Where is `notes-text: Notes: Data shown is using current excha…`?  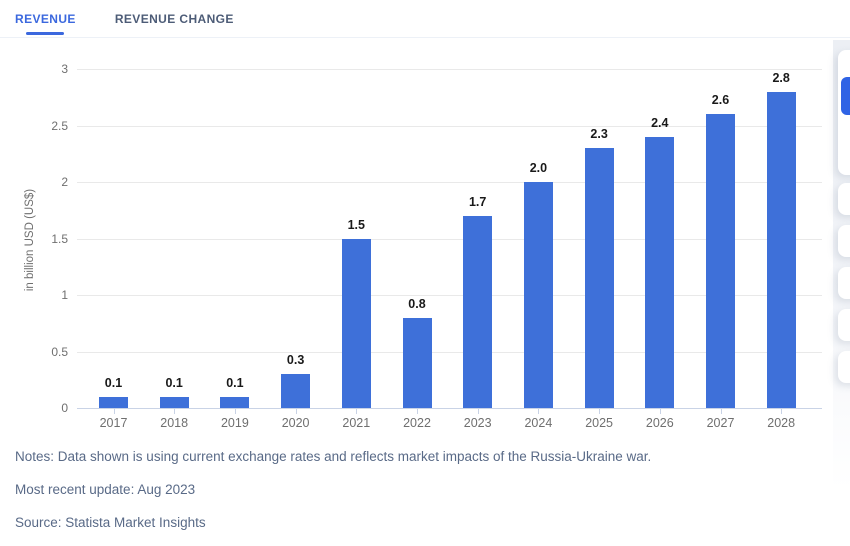 notes-text: Notes: Data shown is using current excha… is located at coordinates (333, 456).